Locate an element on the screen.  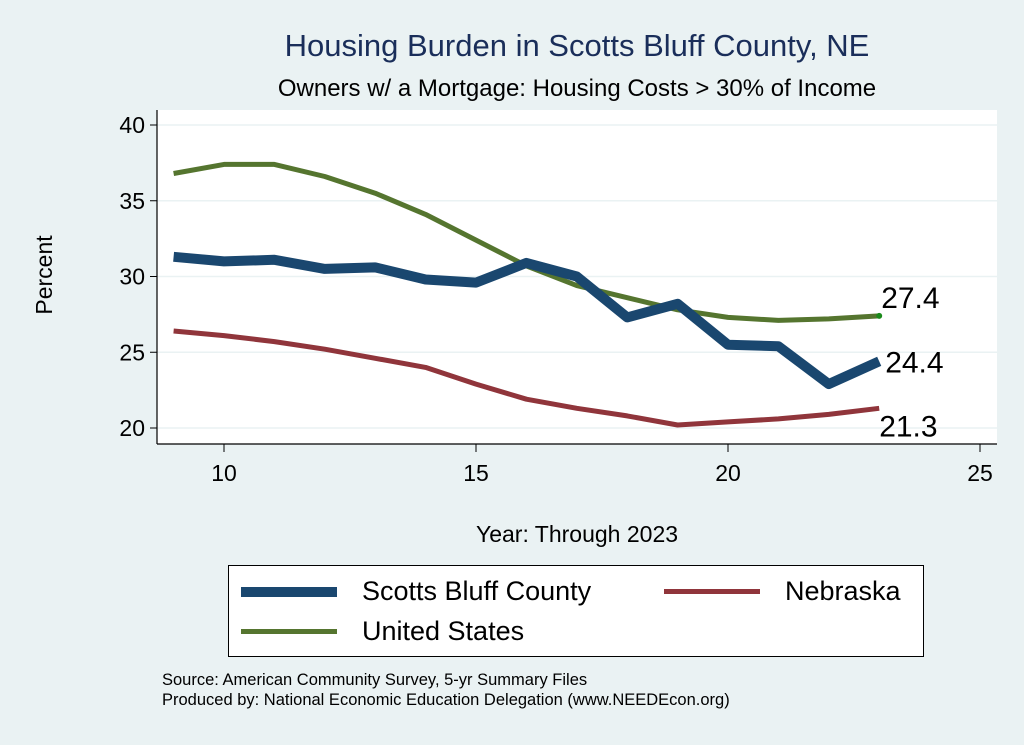
y-axis-title: Percent is located at coordinates (44, 275).